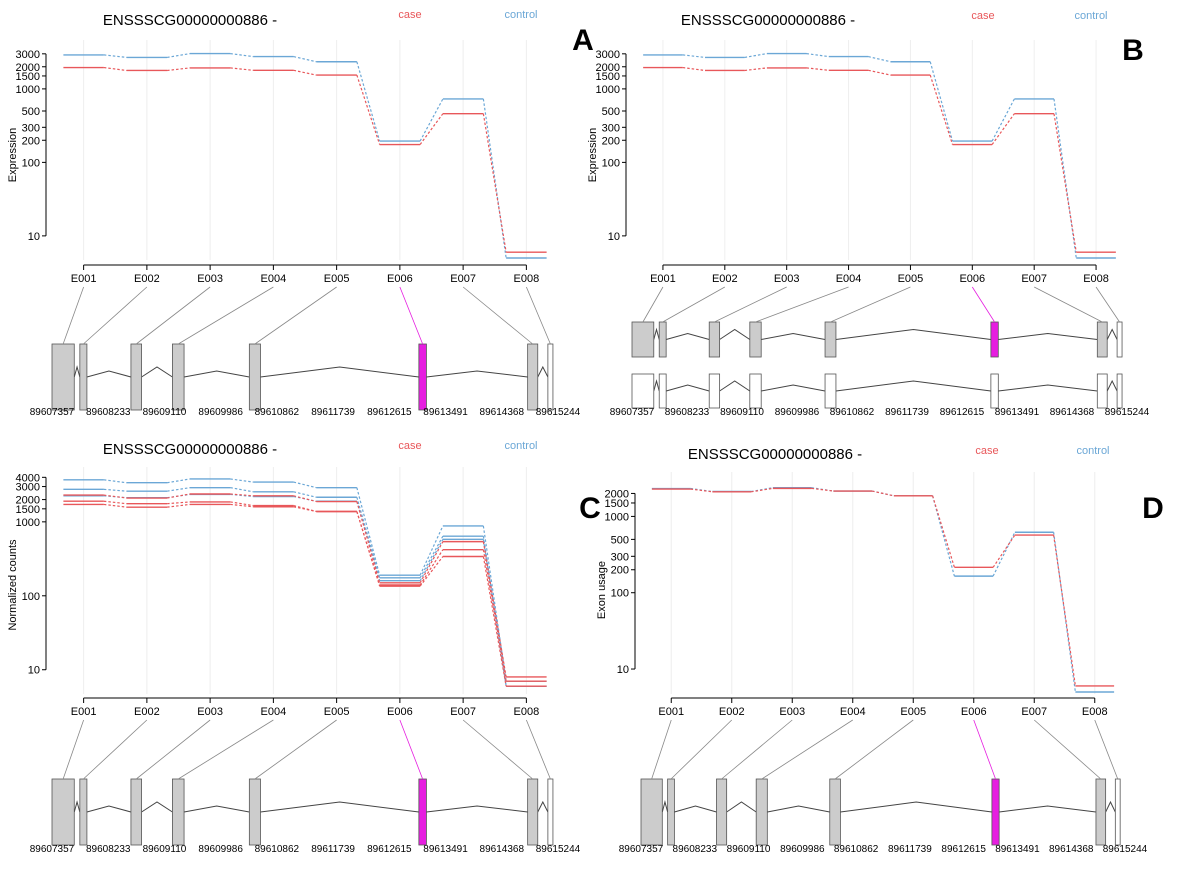 This screenshot has height=875, width=1188. What do you see at coordinates (608, 77) in the screenshot?
I see `y-tick-label: 1500` at bounding box center [608, 77].